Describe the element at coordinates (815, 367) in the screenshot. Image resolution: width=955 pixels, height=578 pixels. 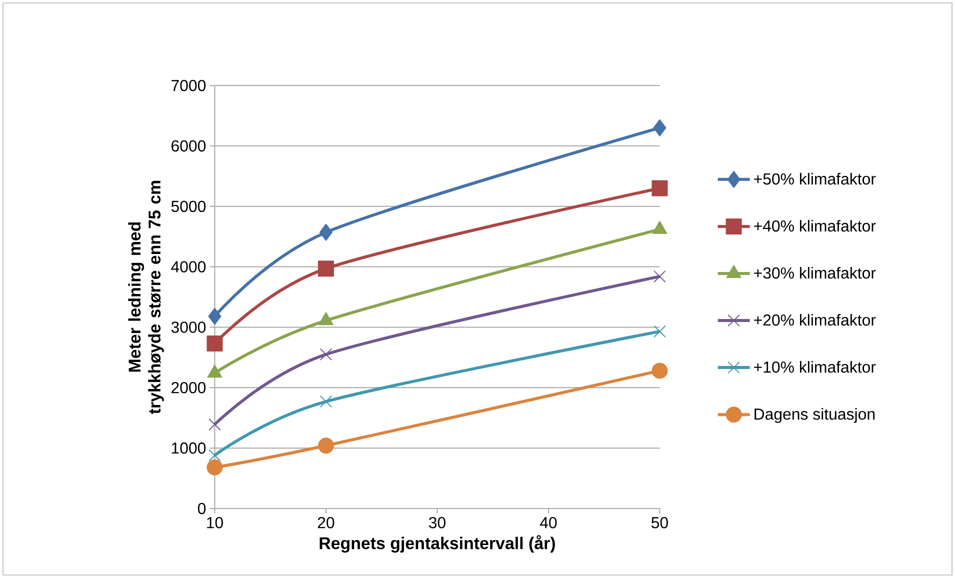
I see `legend-label: +10% klimafaktor` at that location.